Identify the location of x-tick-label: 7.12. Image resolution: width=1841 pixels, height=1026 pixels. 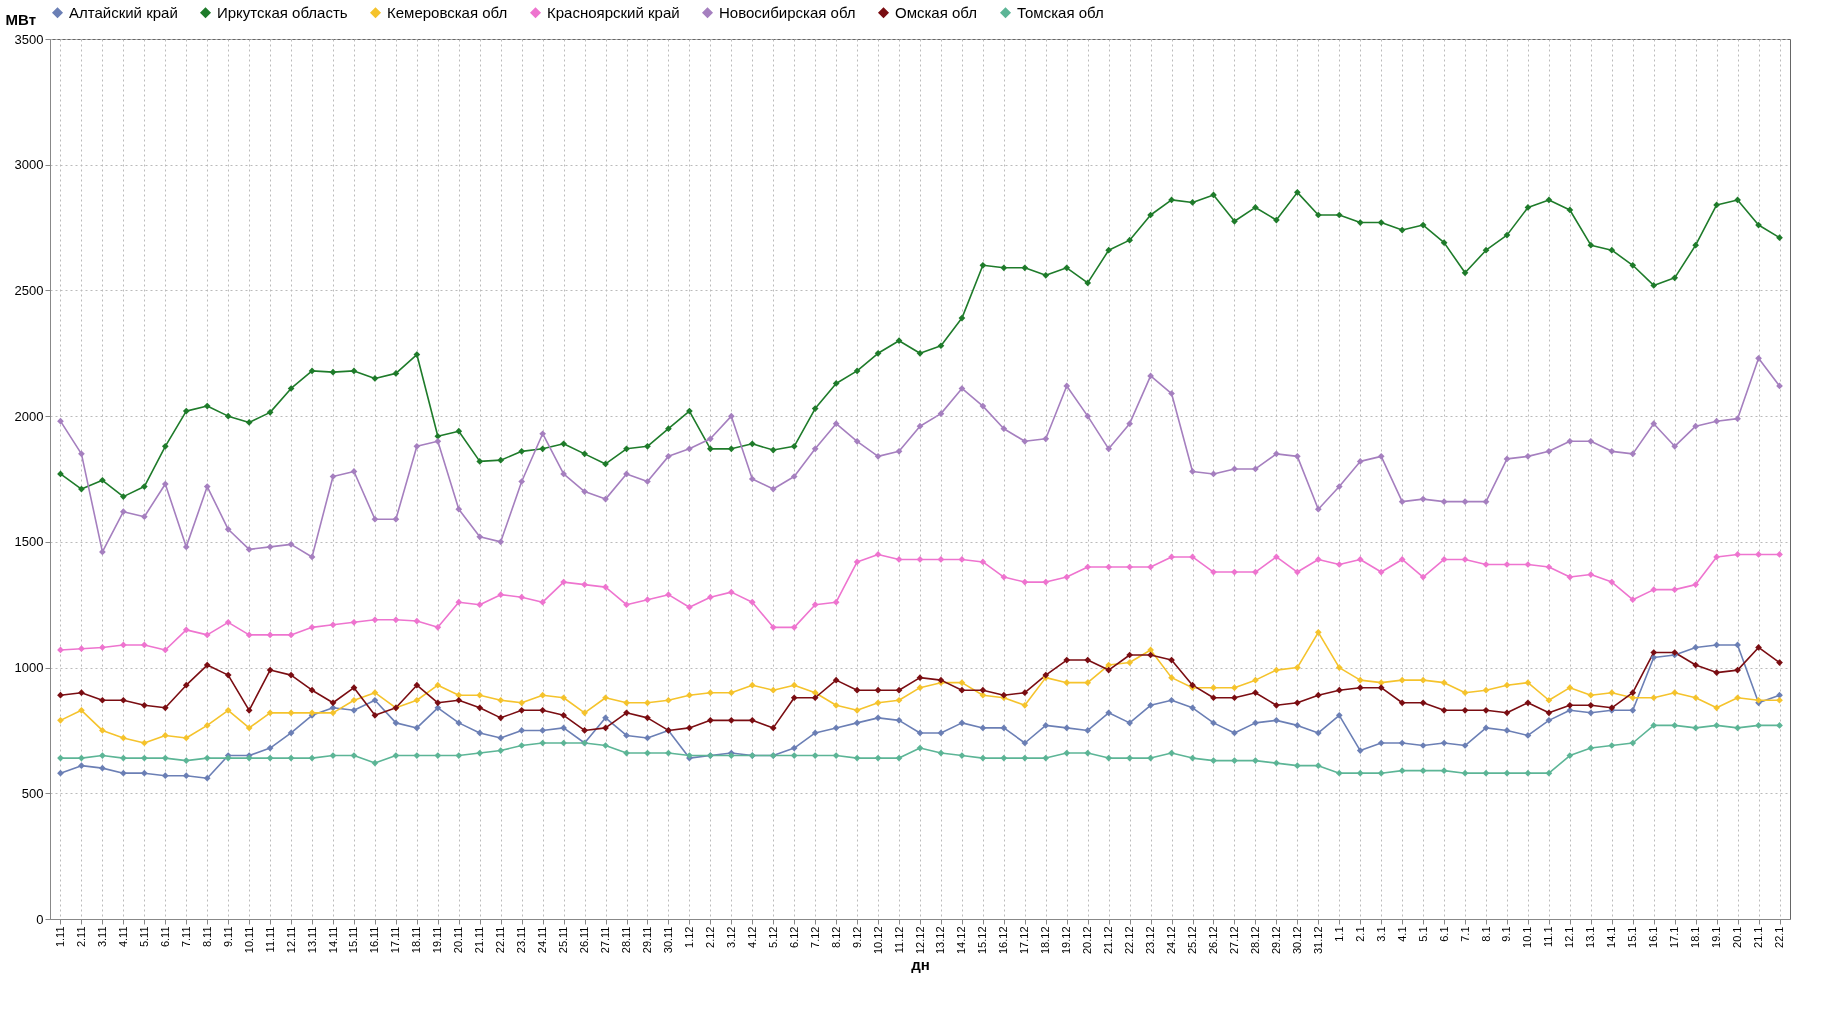
(814, 937).